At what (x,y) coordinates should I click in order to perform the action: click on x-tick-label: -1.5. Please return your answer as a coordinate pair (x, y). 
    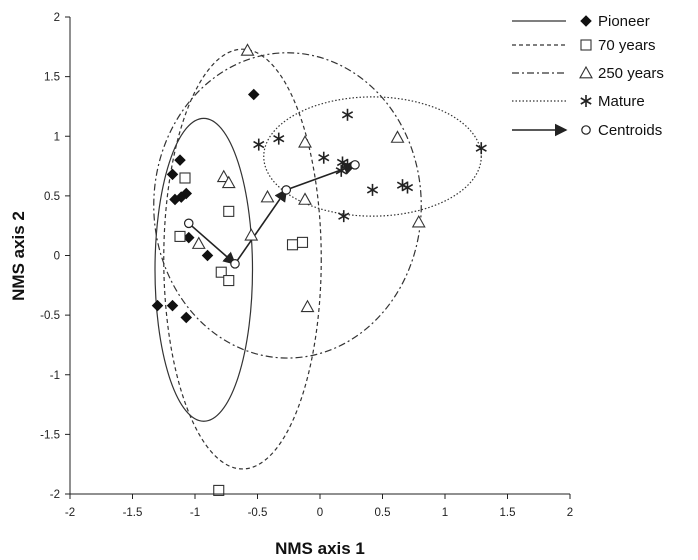
    Looking at the image, I should click on (133, 513).